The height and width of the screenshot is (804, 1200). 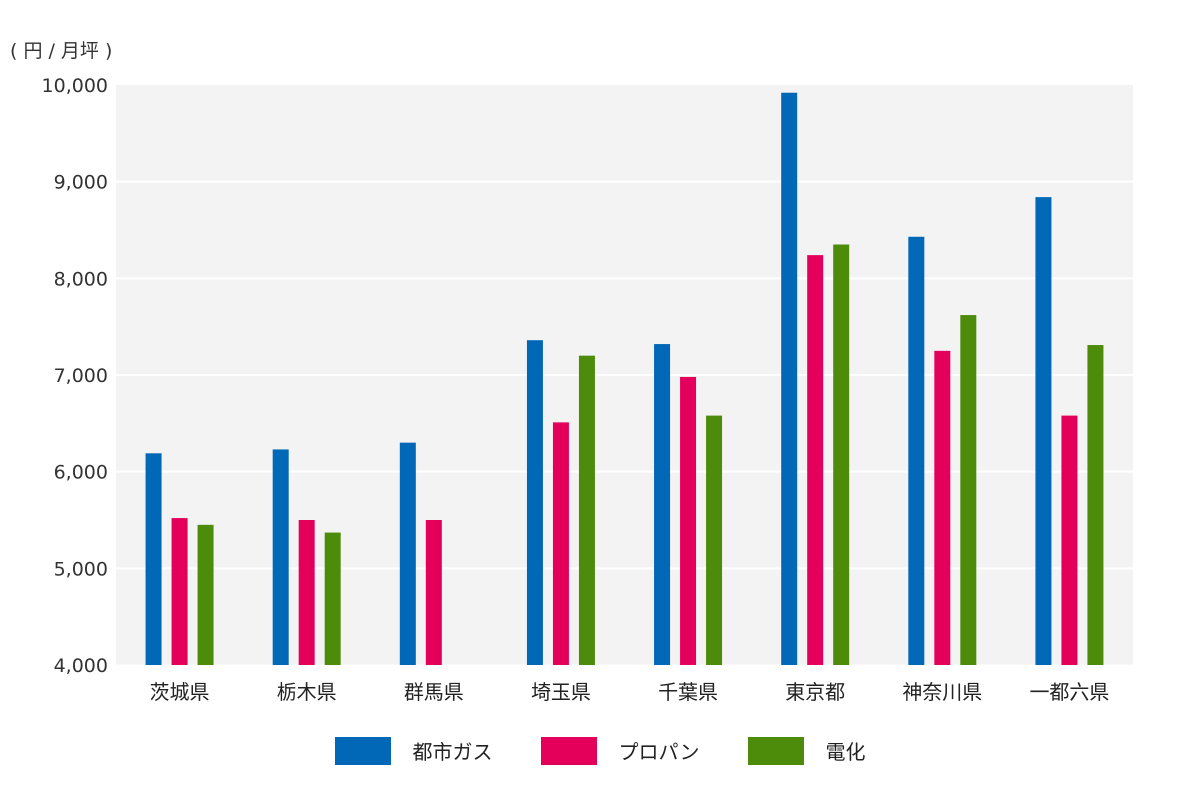 I want to click on legend-swatch-toshi-gas, so click(x=362, y=750).